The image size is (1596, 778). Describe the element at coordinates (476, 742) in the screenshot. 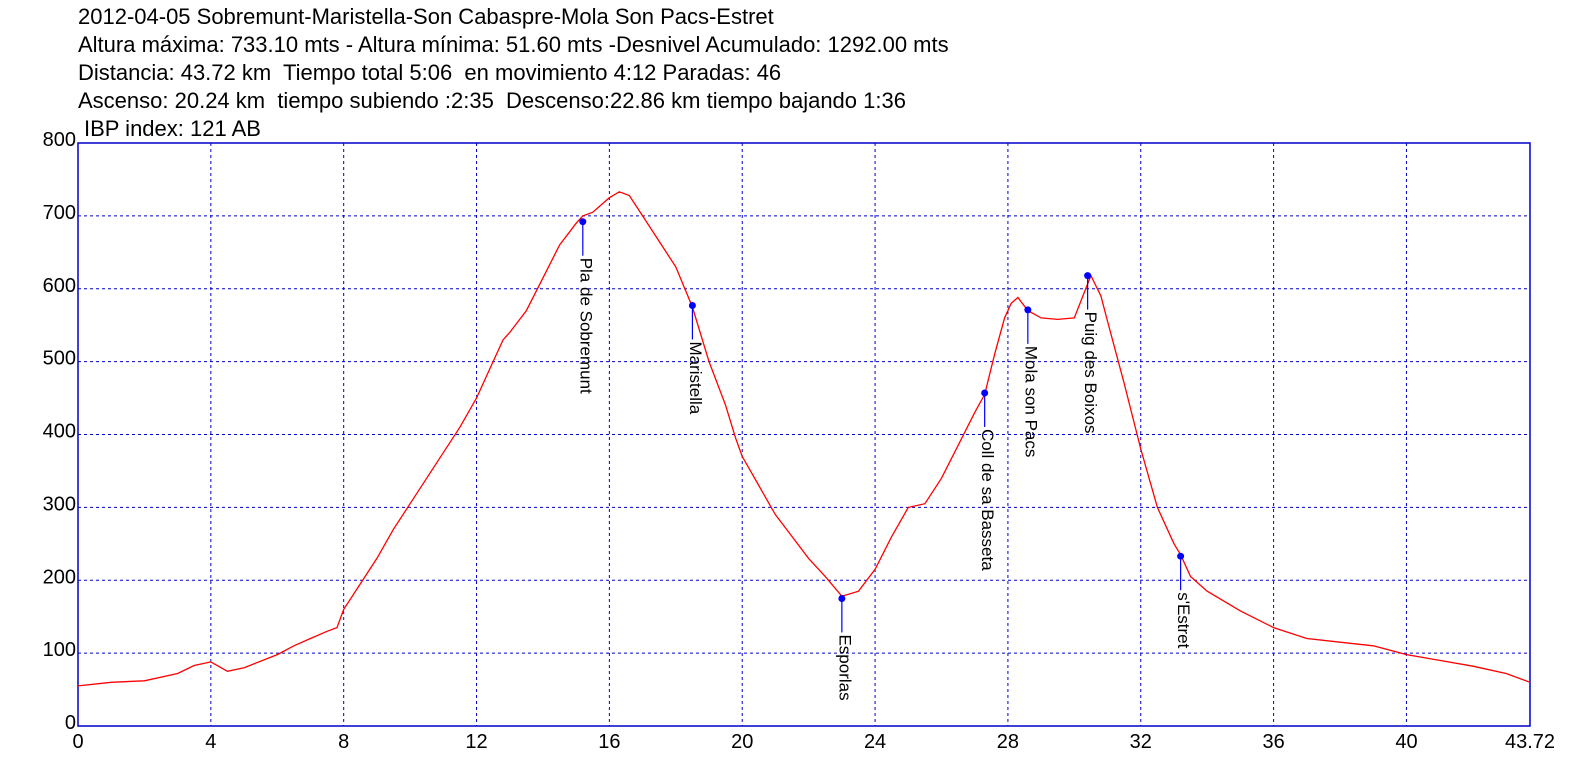

I see `x-tick-label: 12` at that location.